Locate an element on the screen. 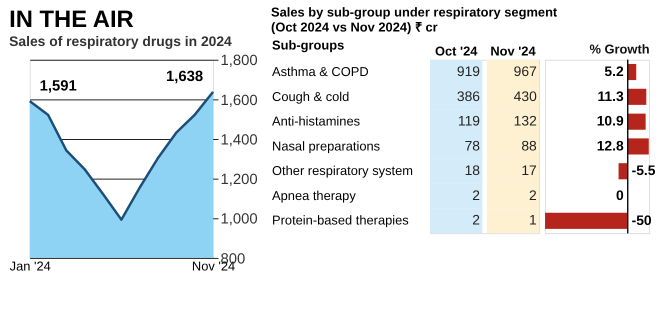 The height and width of the screenshot is (332, 661). data-label: 1,591 is located at coordinates (58, 86).